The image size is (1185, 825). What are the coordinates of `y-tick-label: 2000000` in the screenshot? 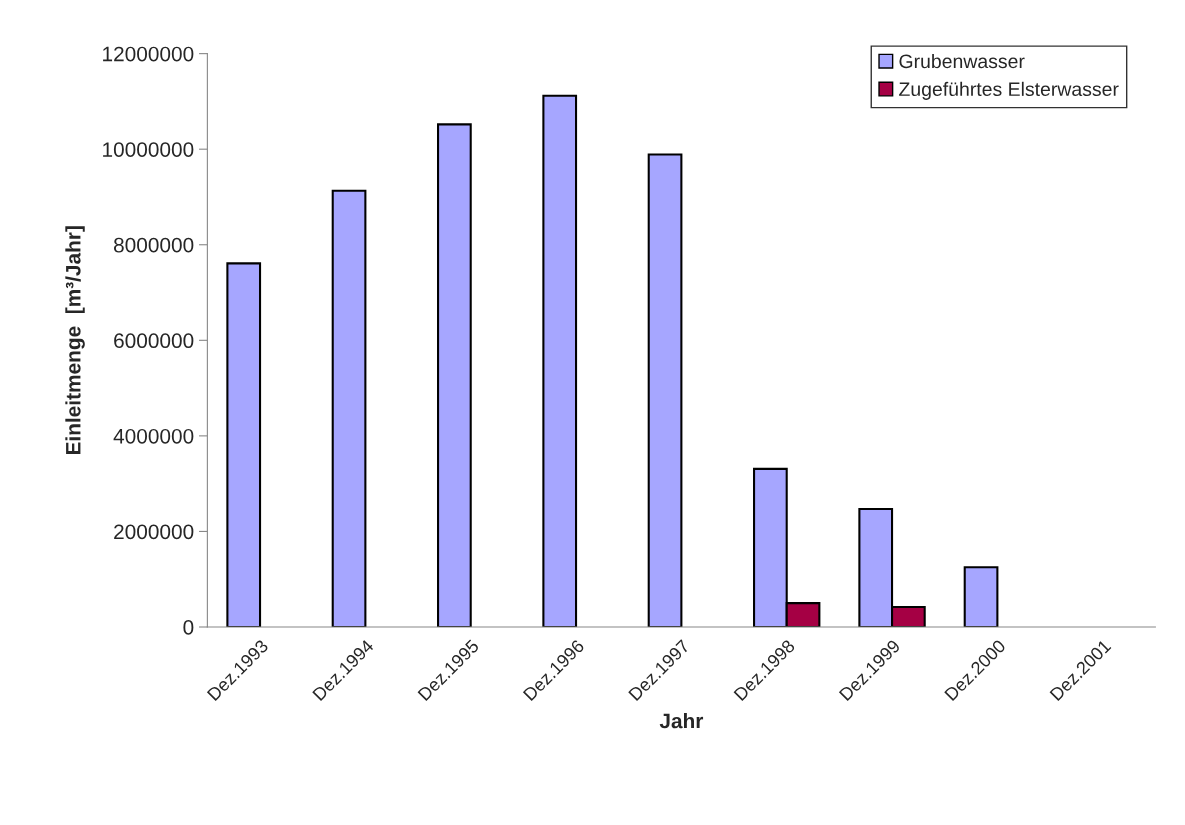 It's located at (154, 532).